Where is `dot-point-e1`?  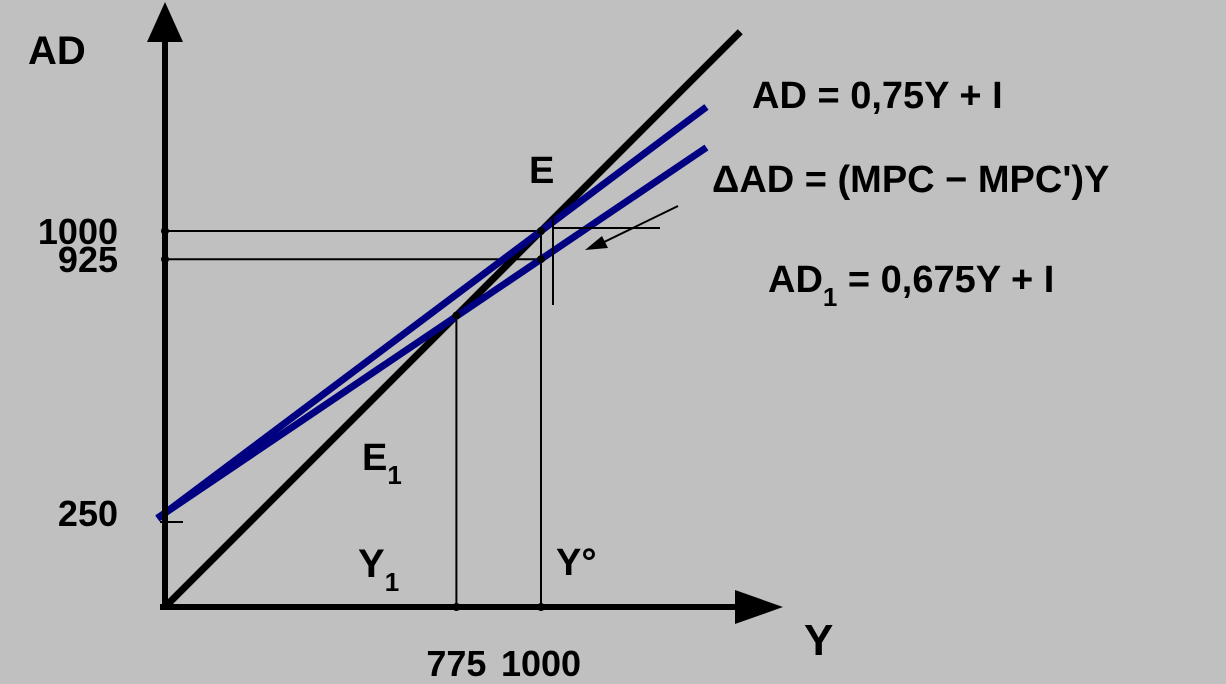
dot-point-e1 is located at coordinates (456, 315).